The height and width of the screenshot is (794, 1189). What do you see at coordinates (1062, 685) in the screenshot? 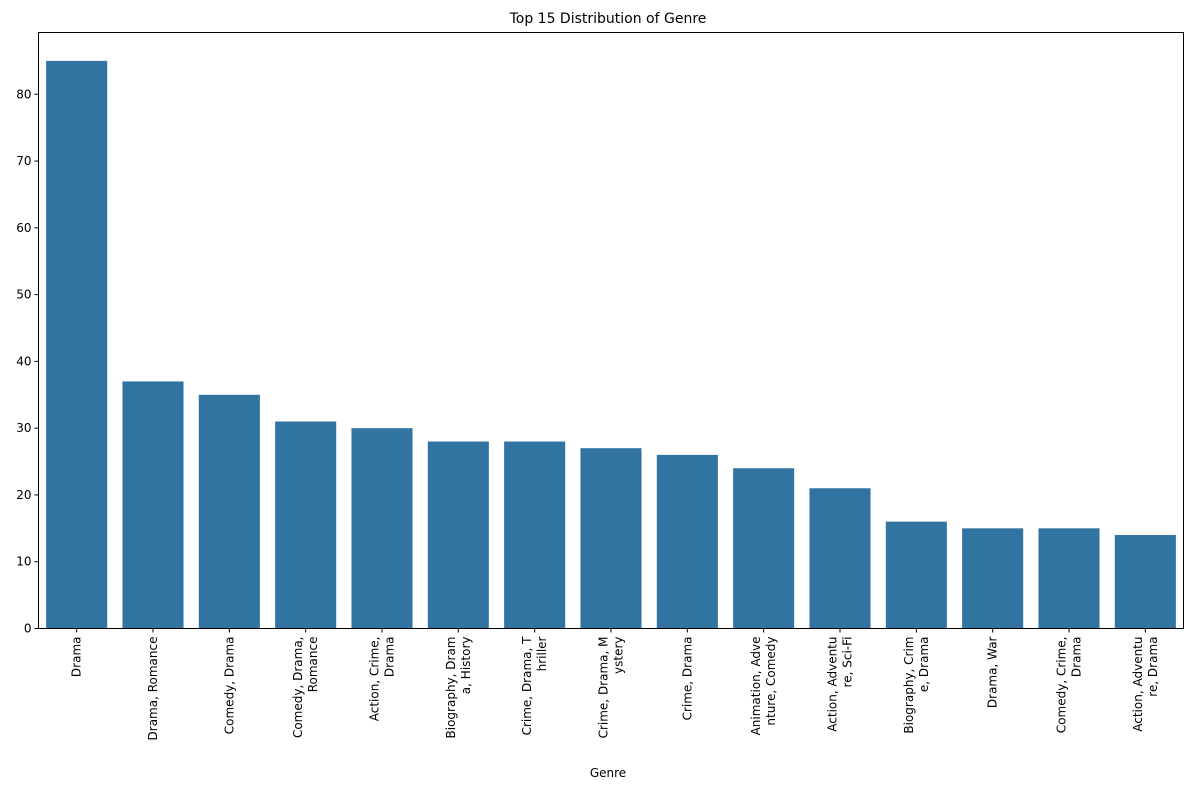
I see `x-tick-label: Comedy, Crime,` at bounding box center [1062, 685].